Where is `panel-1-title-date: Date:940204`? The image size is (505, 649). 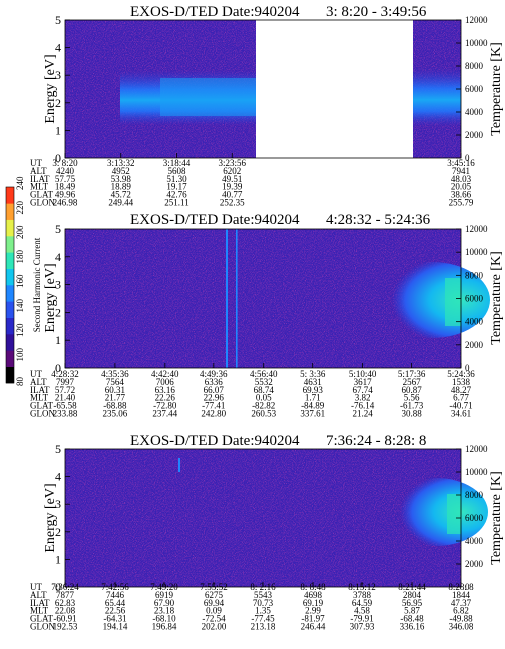 panel-1-title-date: Date:940204 is located at coordinates (261, 12).